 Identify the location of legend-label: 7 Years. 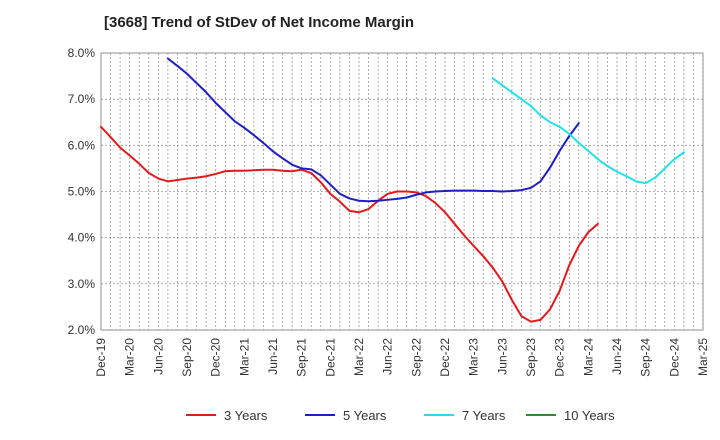
(484, 415).